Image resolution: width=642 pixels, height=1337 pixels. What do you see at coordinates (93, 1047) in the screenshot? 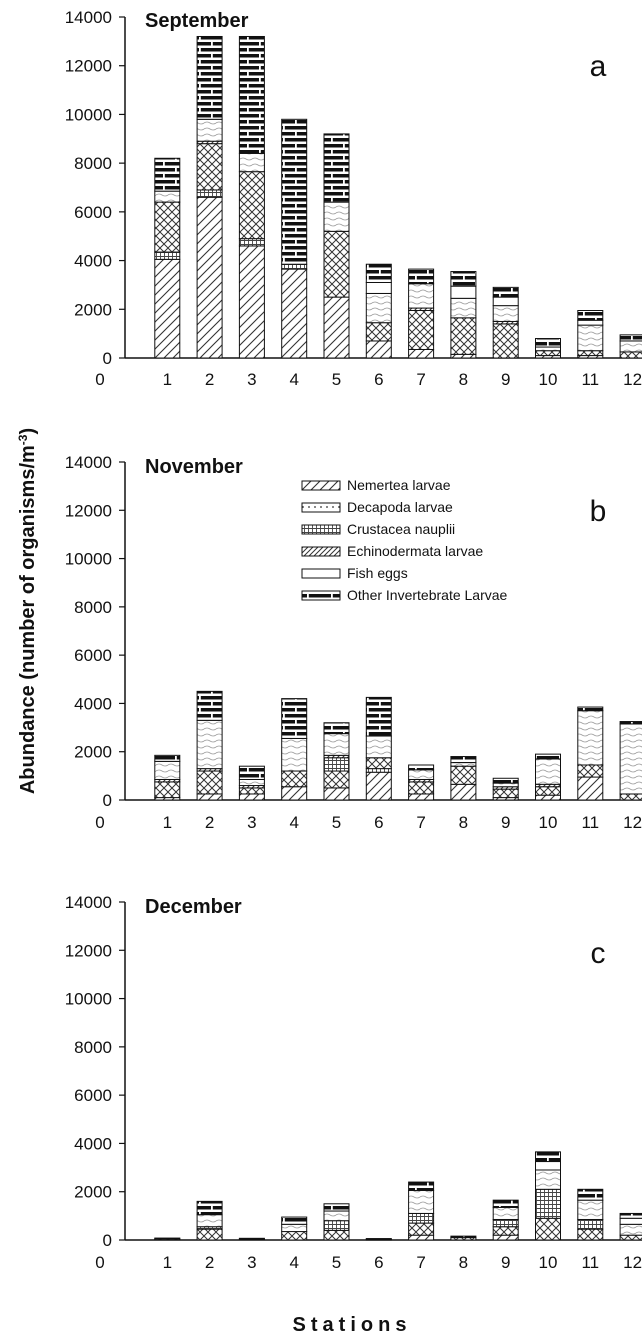
I see `y-tick-label: 8000` at bounding box center [93, 1047].